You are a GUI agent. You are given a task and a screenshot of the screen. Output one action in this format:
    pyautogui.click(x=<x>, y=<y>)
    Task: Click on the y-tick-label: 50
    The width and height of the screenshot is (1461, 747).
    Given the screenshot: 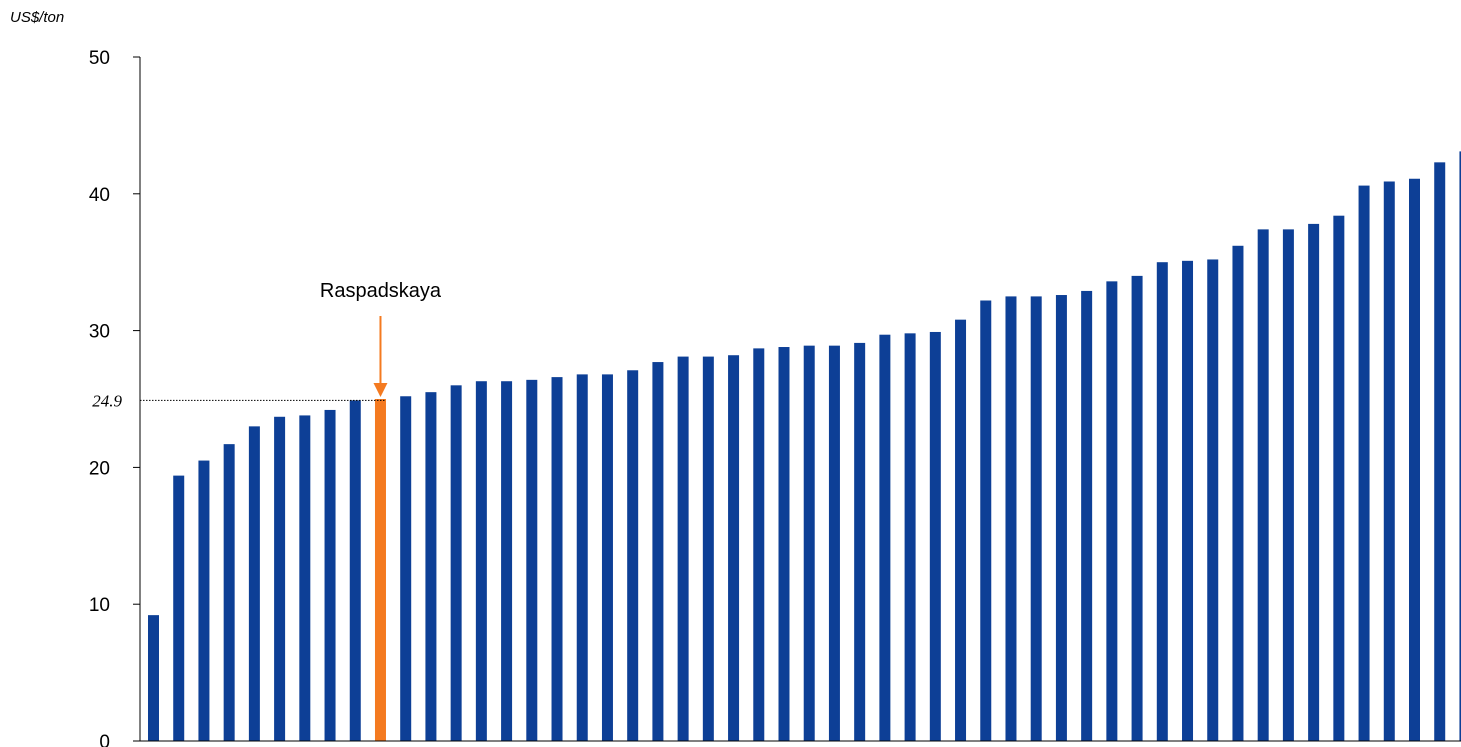 What is the action you would take?
    pyautogui.click(x=99, y=58)
    